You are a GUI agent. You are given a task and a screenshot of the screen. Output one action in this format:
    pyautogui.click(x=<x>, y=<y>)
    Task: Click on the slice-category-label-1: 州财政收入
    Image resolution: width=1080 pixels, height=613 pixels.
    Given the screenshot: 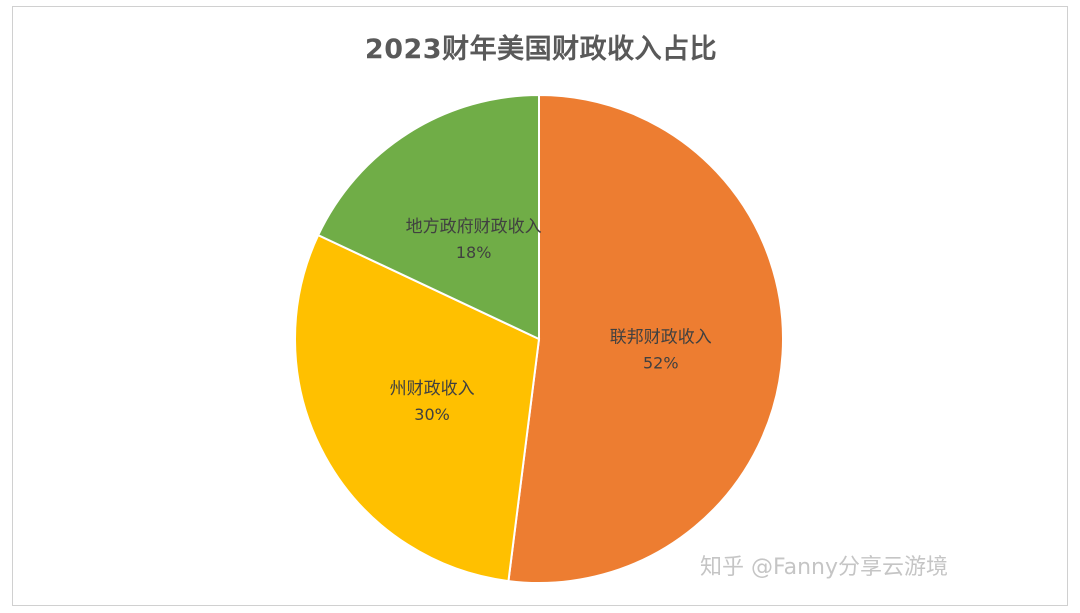 What is the action you would take?
    pyautogui.click(x=432, y=389)
    